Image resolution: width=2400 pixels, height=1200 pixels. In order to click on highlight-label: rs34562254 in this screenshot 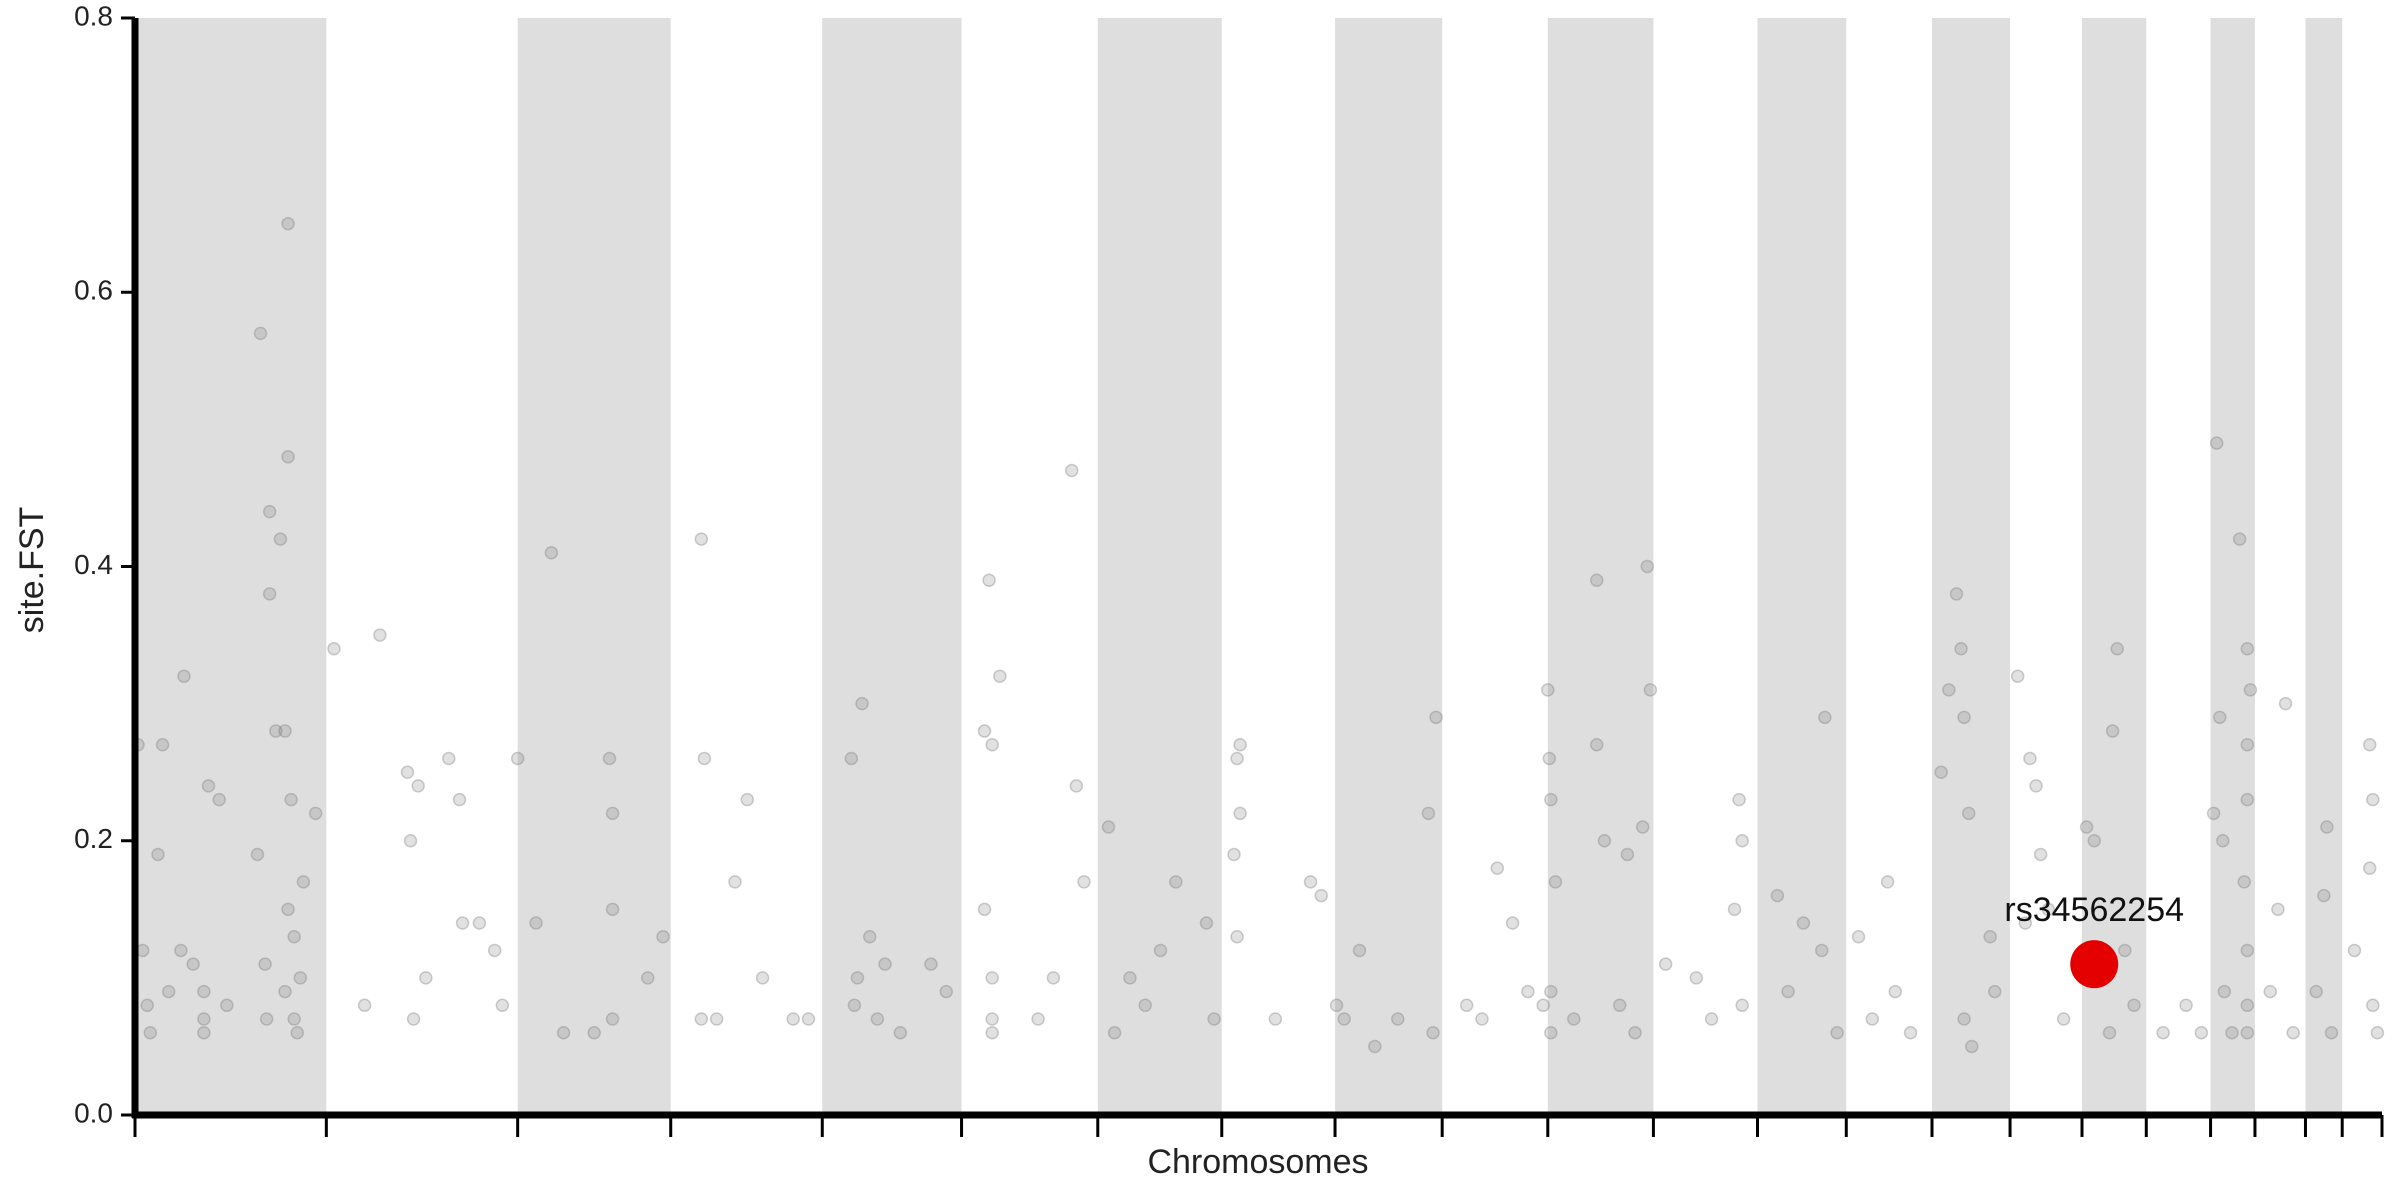, I will do `click(2094, 910)`.